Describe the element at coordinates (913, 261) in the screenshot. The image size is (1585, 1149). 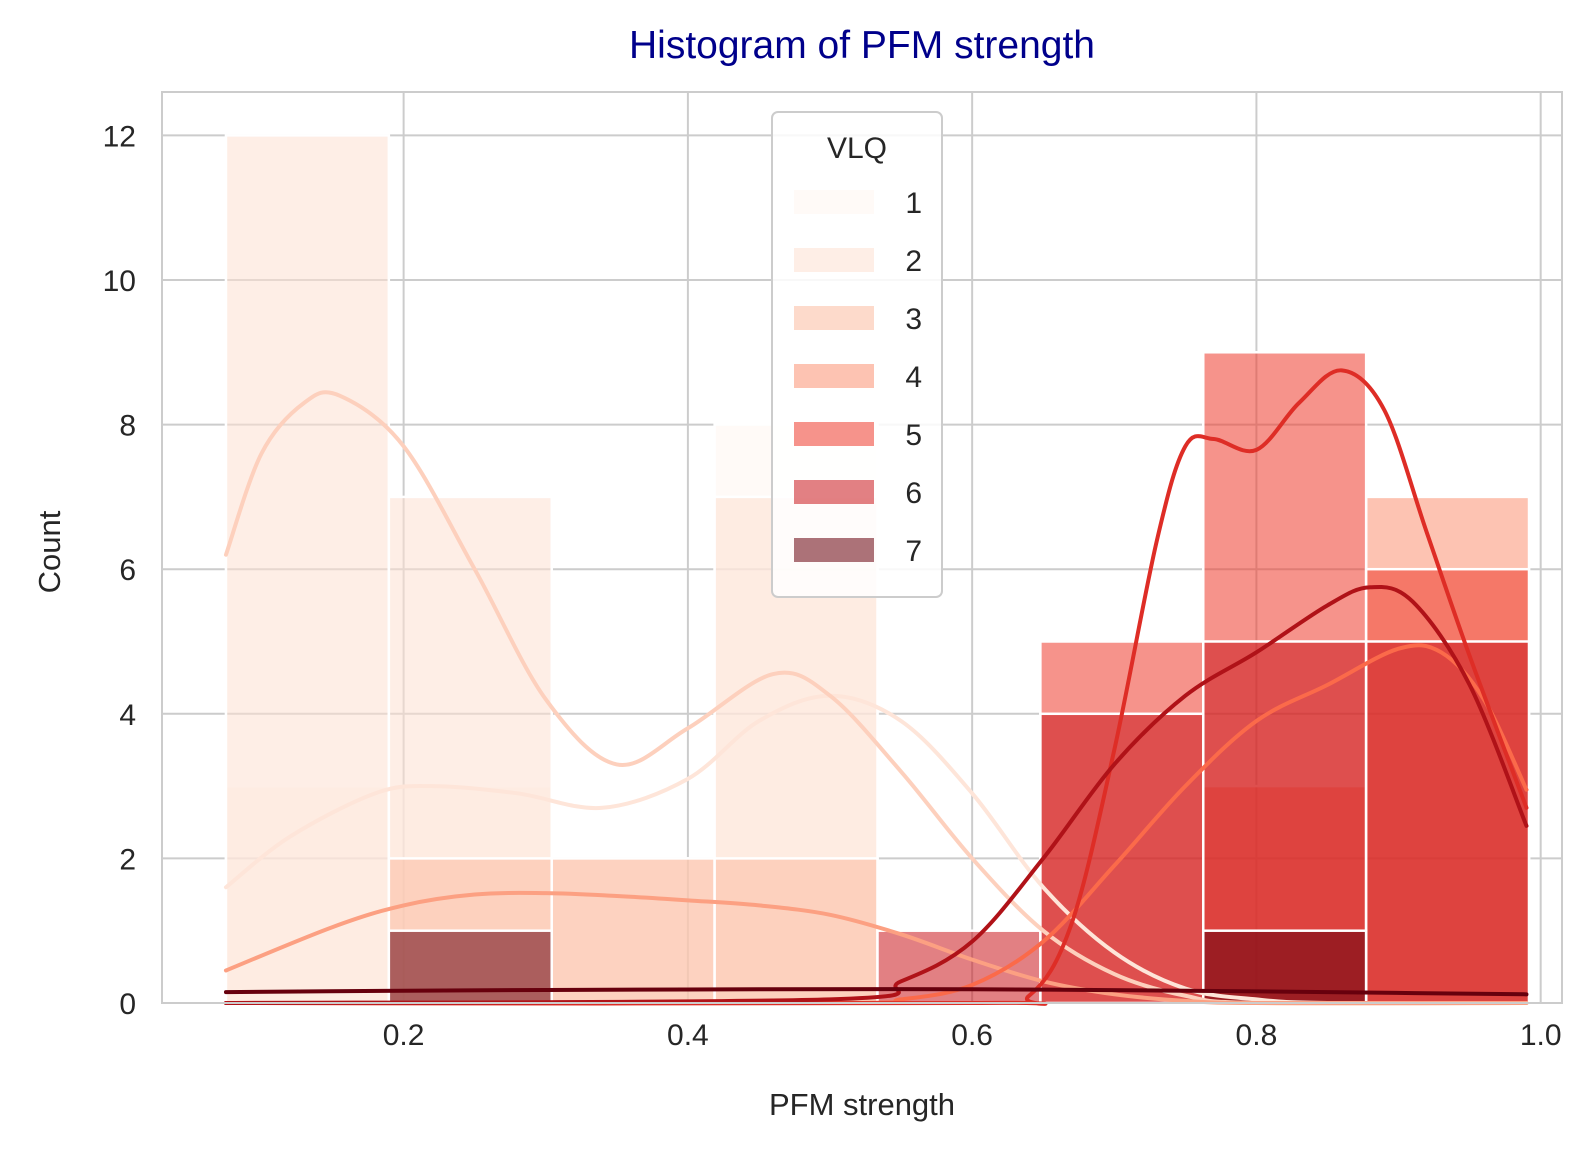
I see `legend-label: 2` at that location.